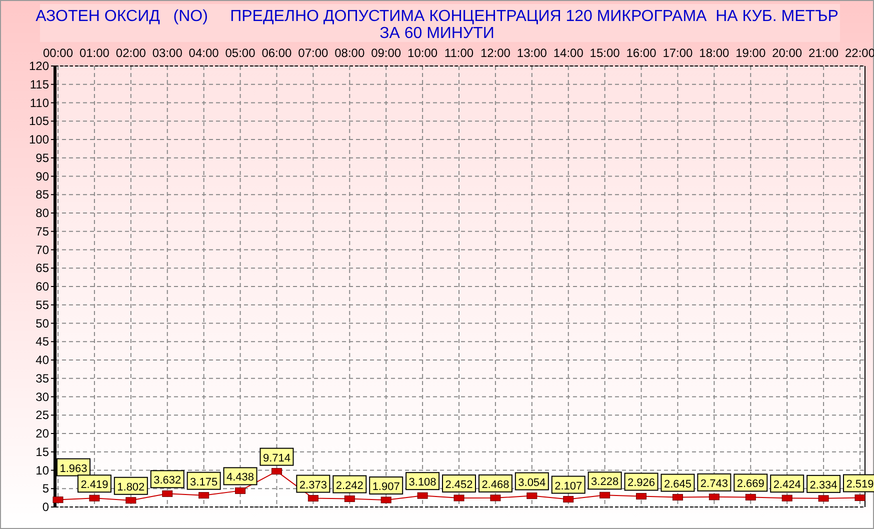 Image resolution: width=874 pixels, height=529 pixels. What do you see at coordinates (423, 53) in the screenshot?
I see `x-tick-label: 10:00` at bounding box center [423, 53].